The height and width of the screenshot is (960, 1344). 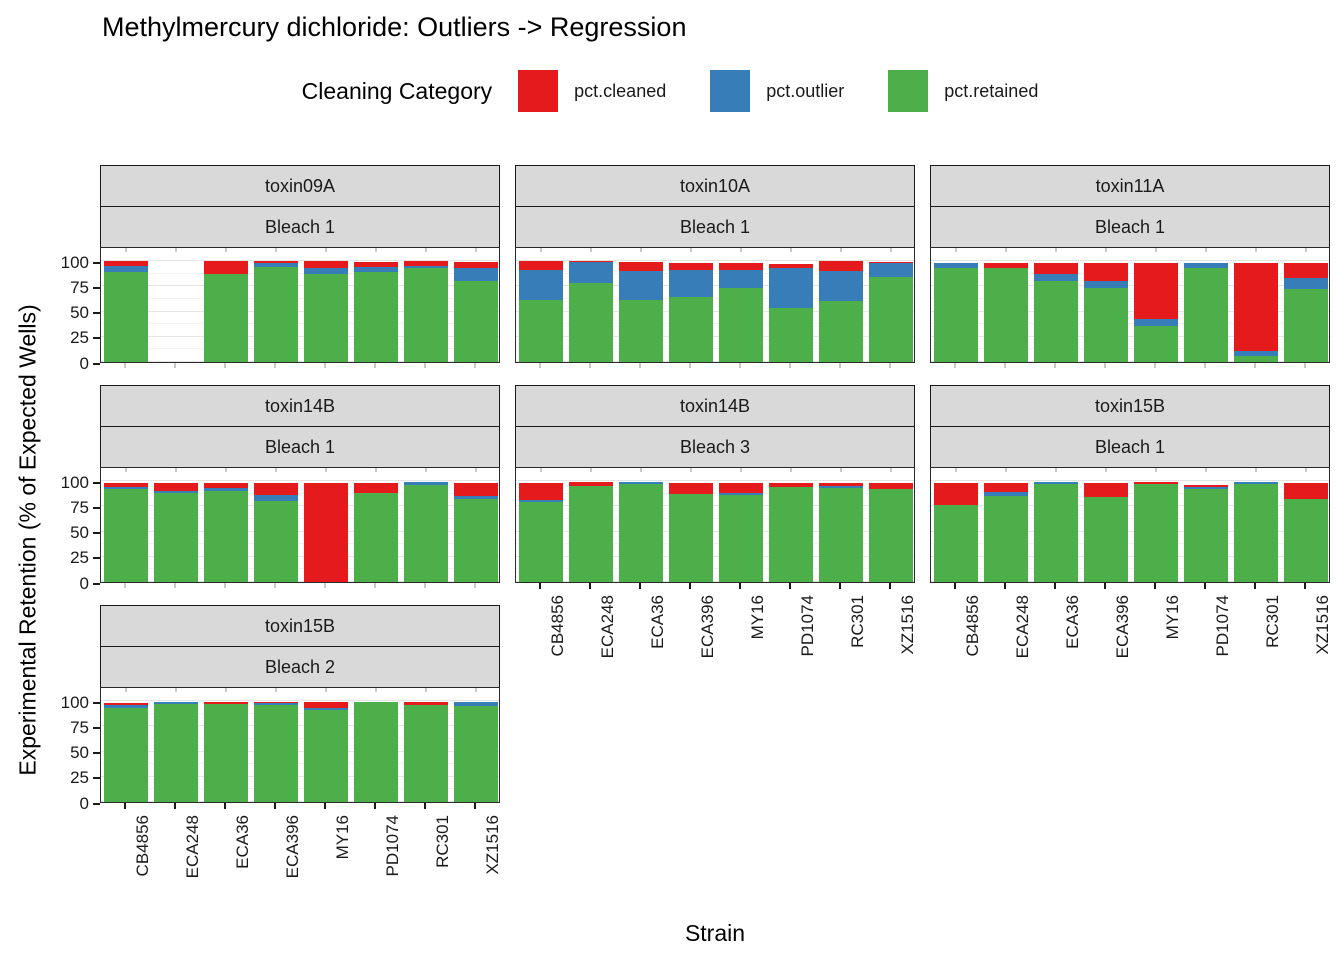 I want to click on bar-XZ1516, so click(x=476, y=532).